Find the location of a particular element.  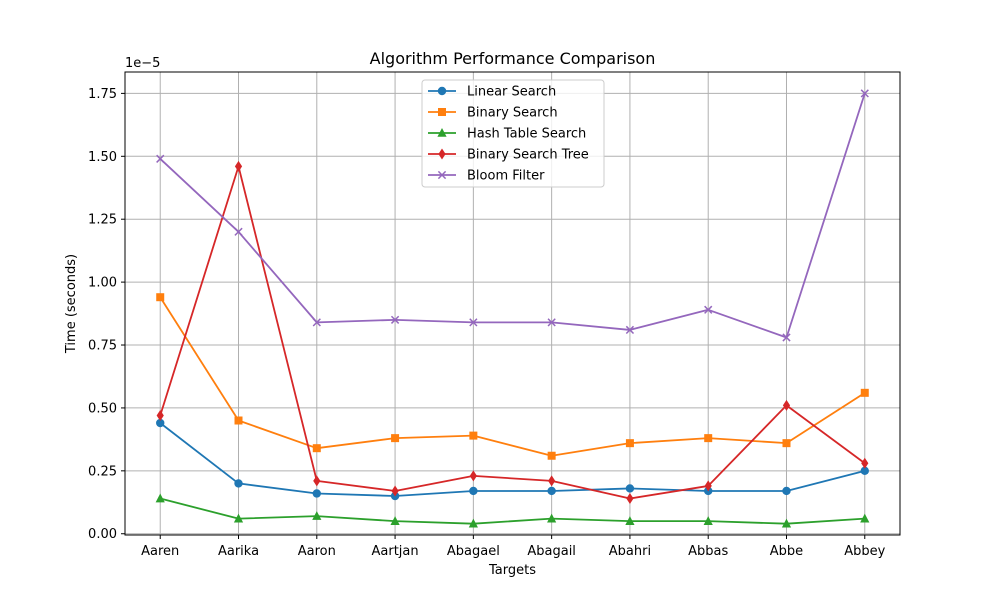

legend-item-binary-search-tree: Binary Search Tree is located at coordinates (508, 155).